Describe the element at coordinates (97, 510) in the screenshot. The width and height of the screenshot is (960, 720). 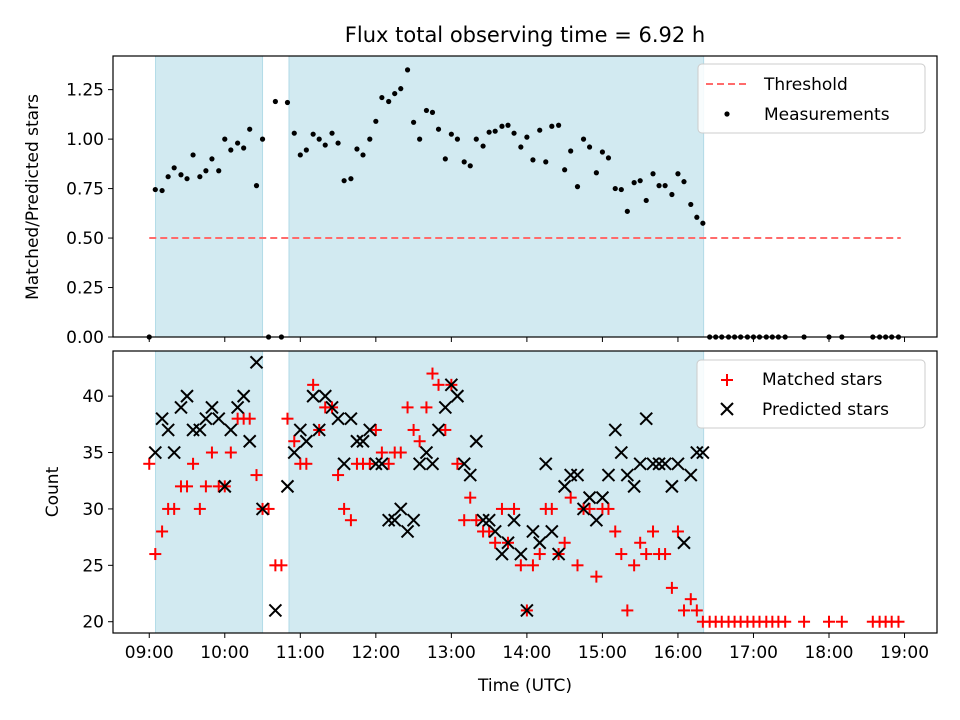
I see `bottom-y-ticks: 20 25 30 35 40` at that location.